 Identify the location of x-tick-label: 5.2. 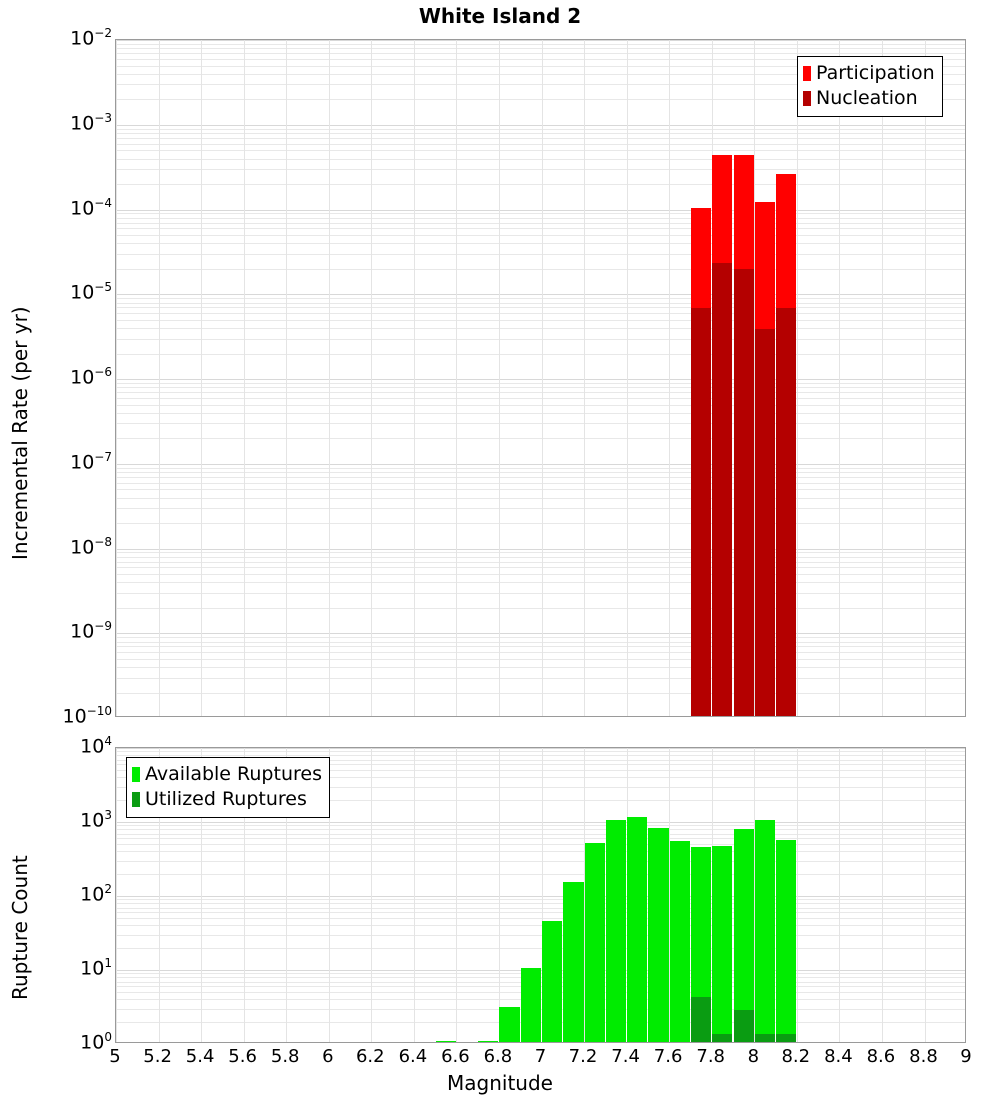
(157, 1056).